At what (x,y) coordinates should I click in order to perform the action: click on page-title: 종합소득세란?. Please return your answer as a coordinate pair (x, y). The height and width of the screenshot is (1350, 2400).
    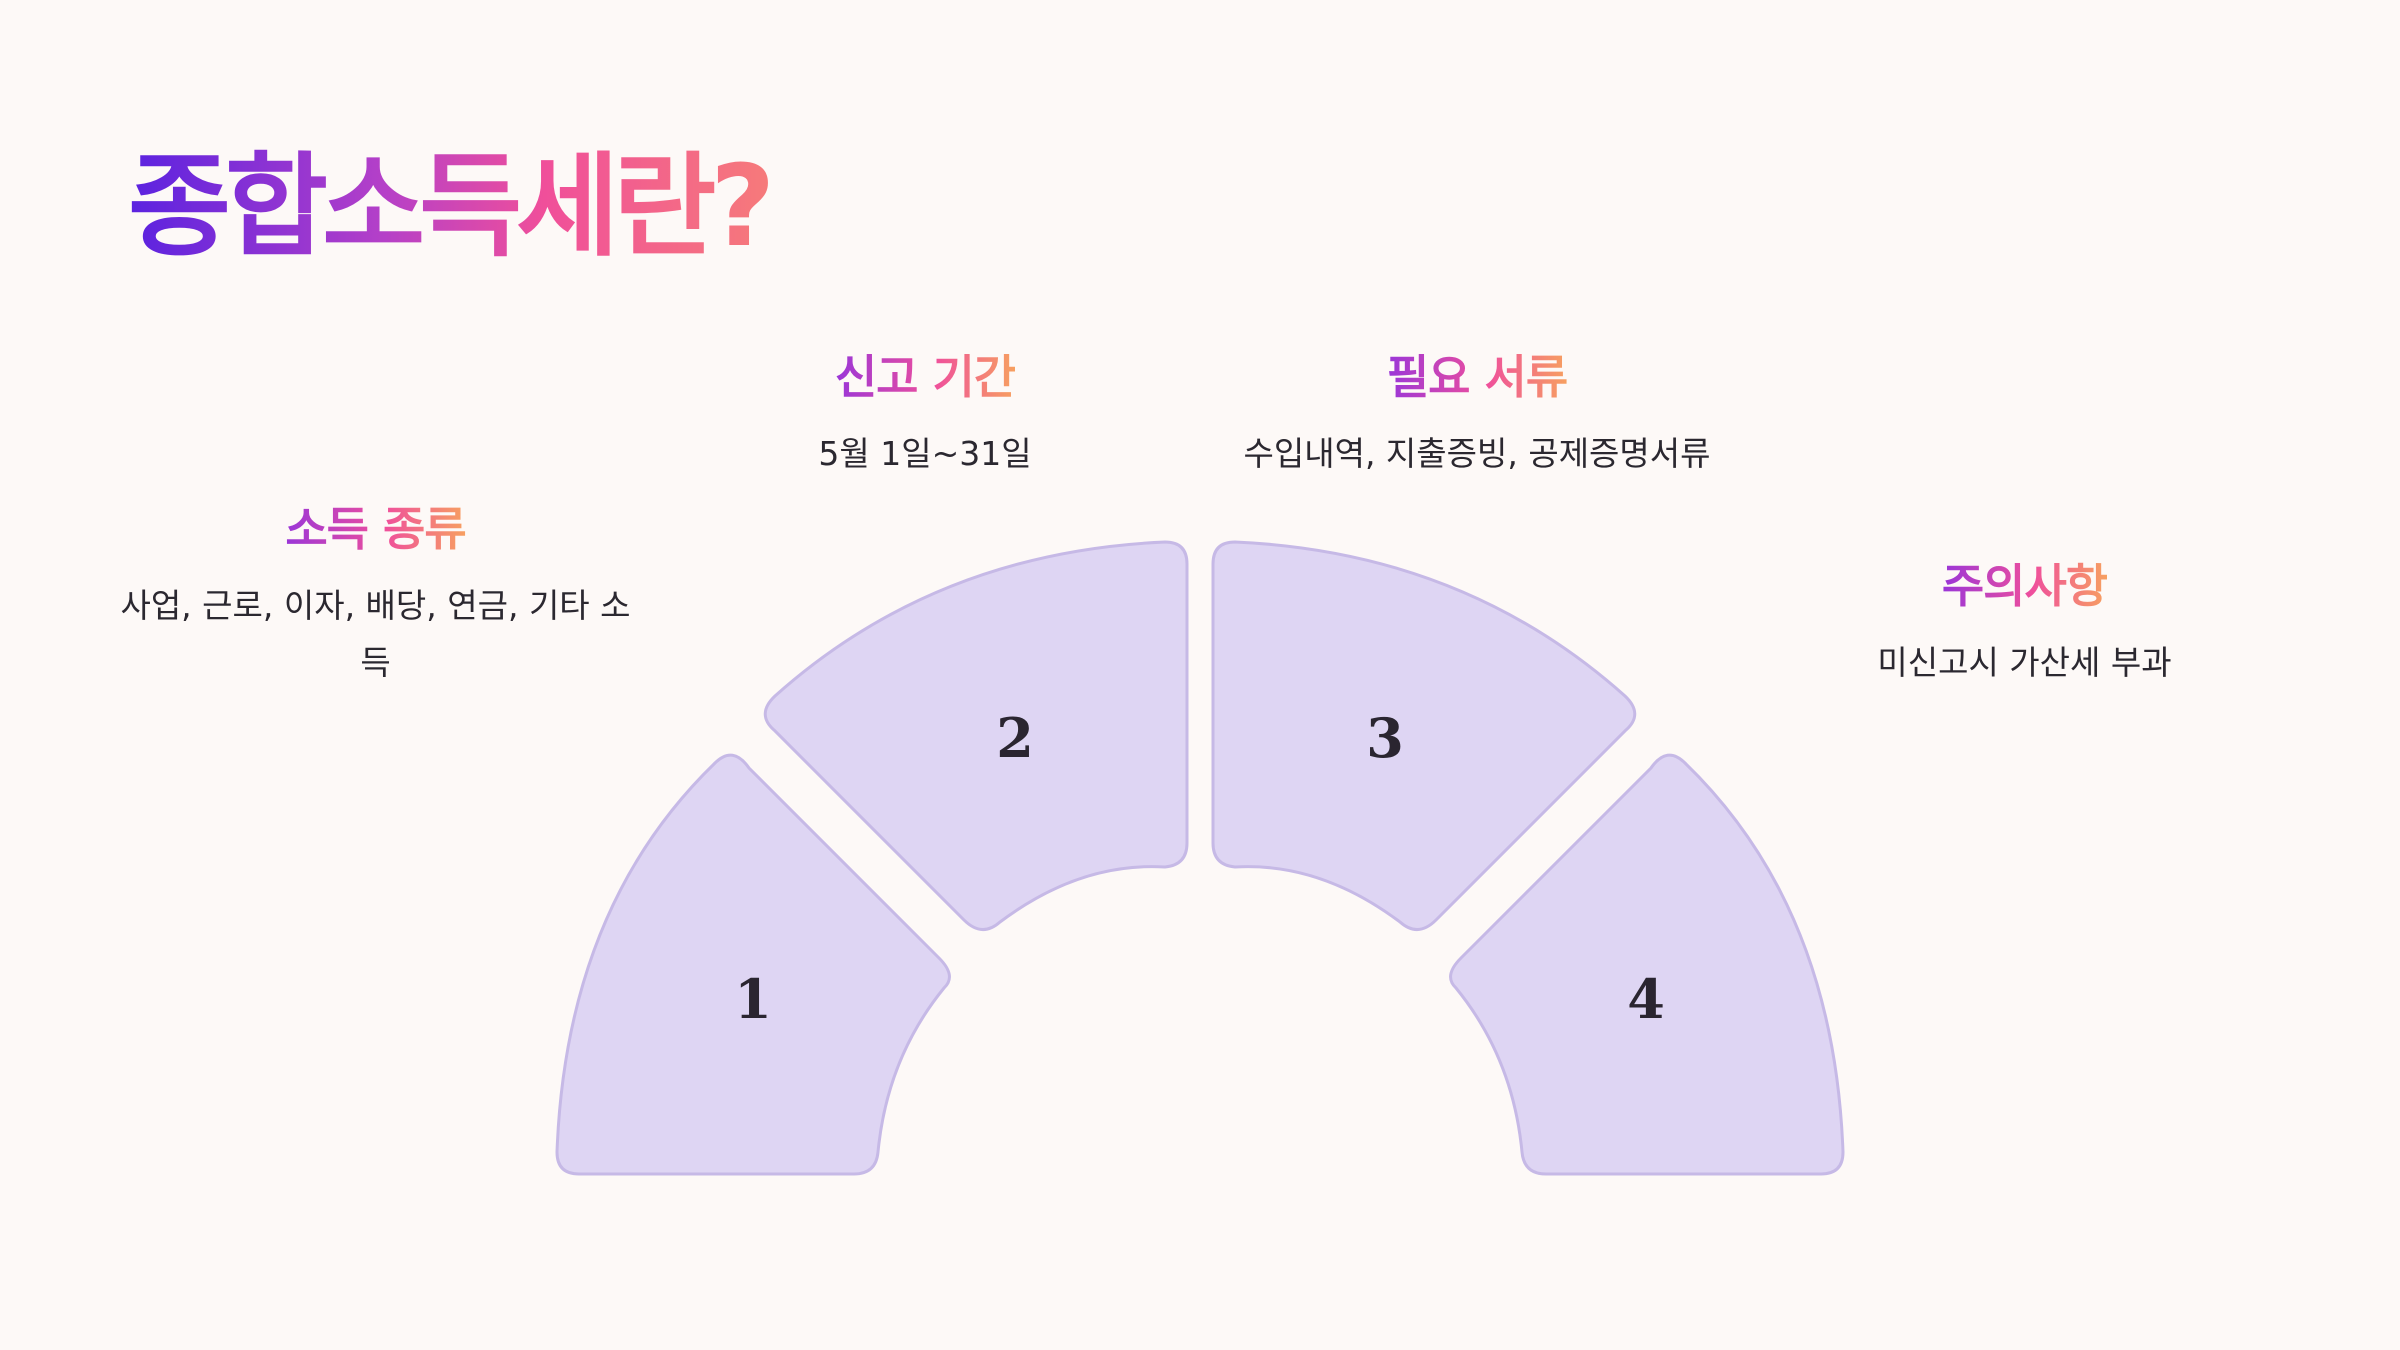
    Looking at the image, I should click on (451, 207).